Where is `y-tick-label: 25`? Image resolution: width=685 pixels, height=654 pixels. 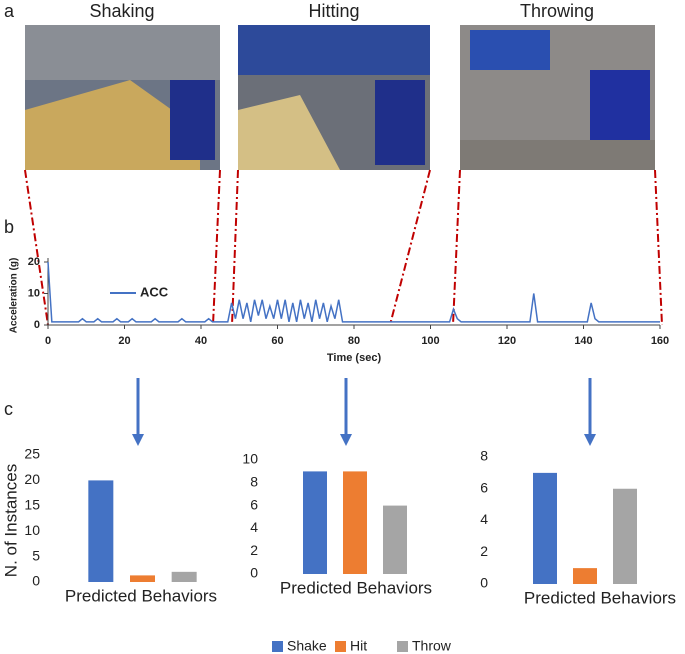
y-tick-label: 25 is located at coordinates (32, 454).